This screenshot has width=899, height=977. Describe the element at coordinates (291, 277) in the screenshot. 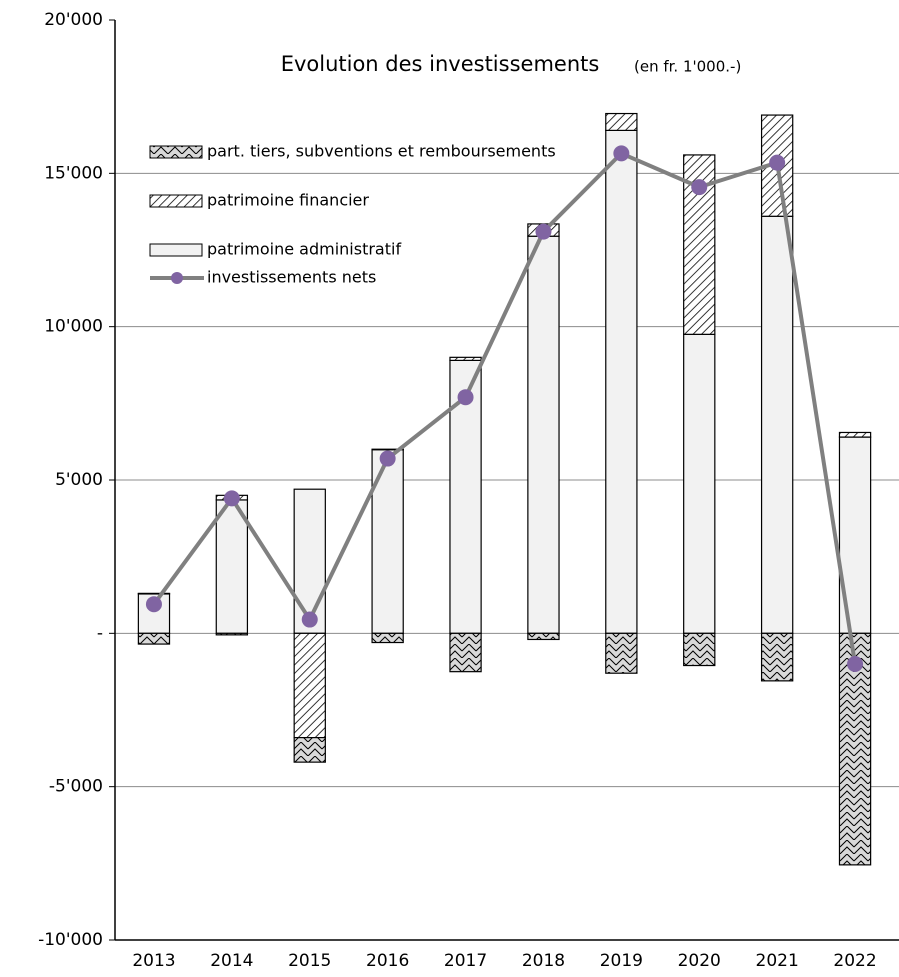

I see `legend-label: investissements nets` at that location.